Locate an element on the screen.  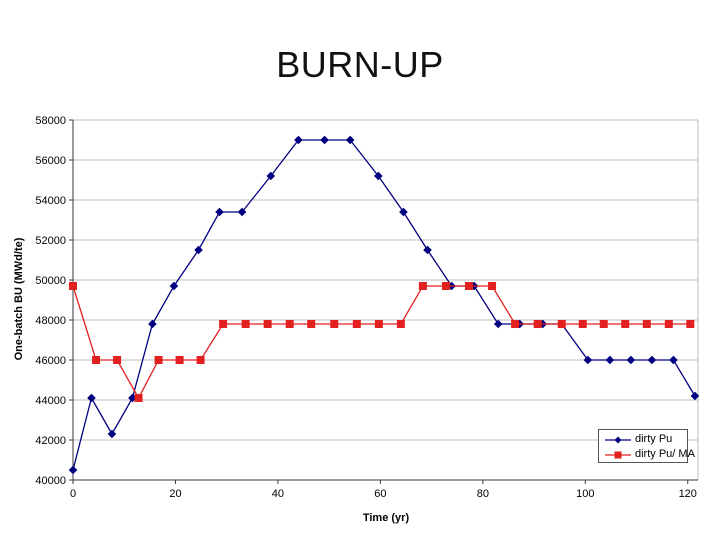
x-tick-label: 60 is located at coordinates (380, 494).